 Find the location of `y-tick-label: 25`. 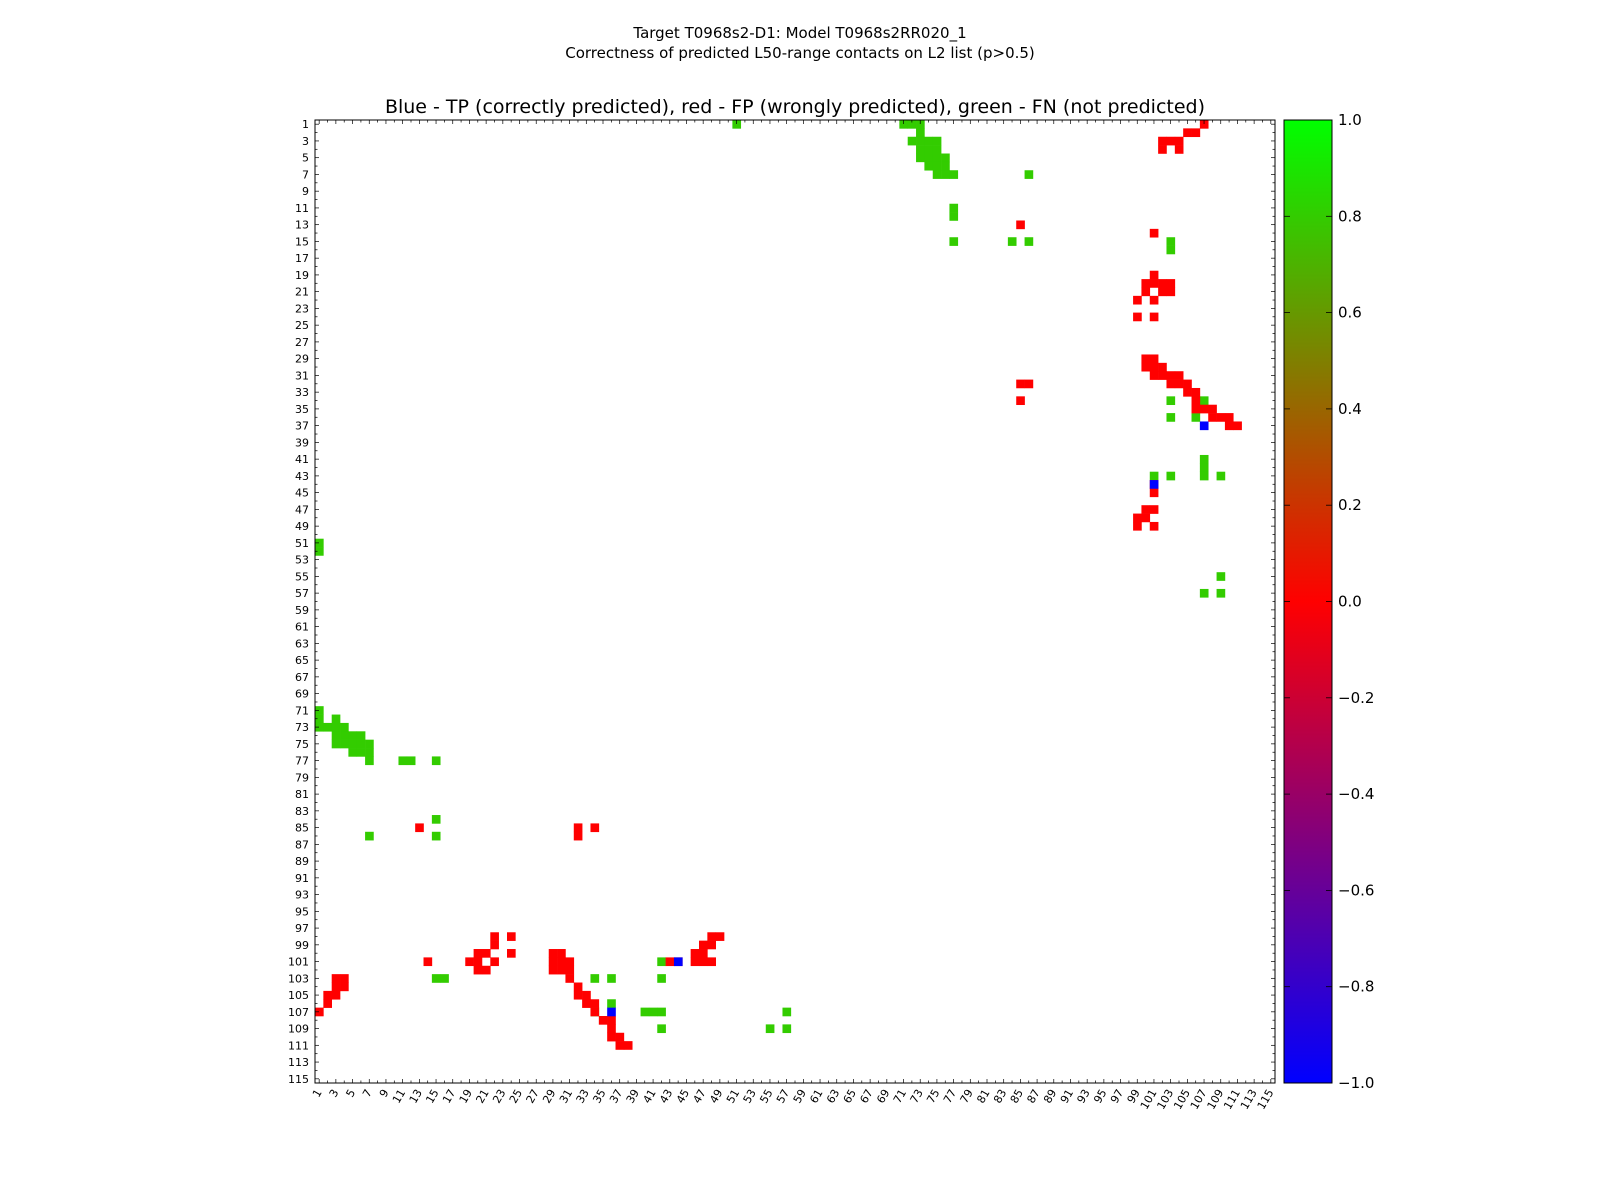

y-tick-label: 25 is located at coordinates (302, 325).